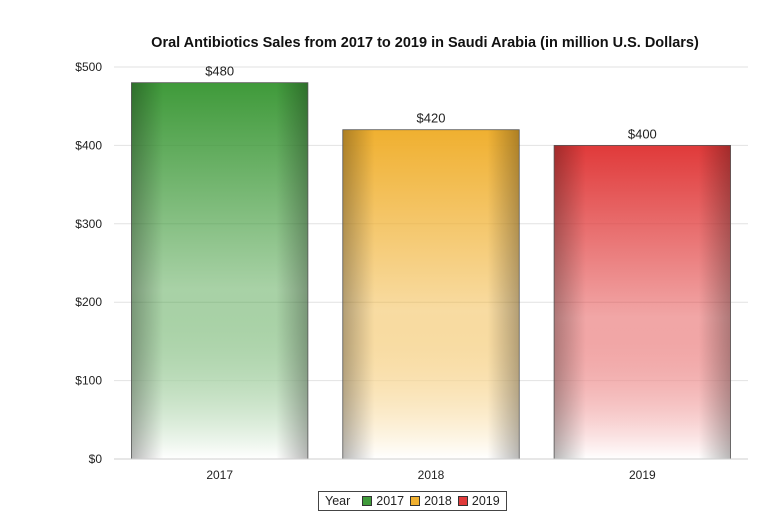 The image size is (759, 516). Describe the element at coordinates (415, 501) in the screenshot. I see `legend-swatch-2018` at that location.